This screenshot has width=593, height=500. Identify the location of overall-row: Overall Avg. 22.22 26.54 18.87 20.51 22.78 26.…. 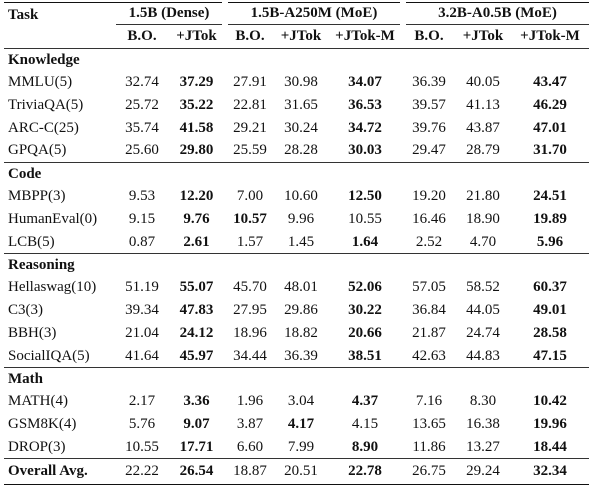
(296, 472).